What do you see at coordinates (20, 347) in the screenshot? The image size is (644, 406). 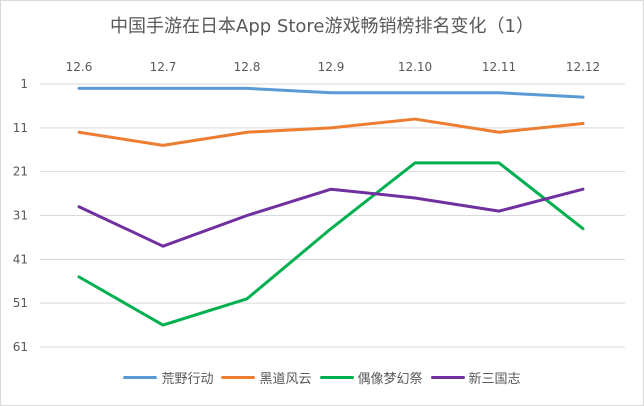 I see `y-tick-label: 61` at bounding box center [20, 347].